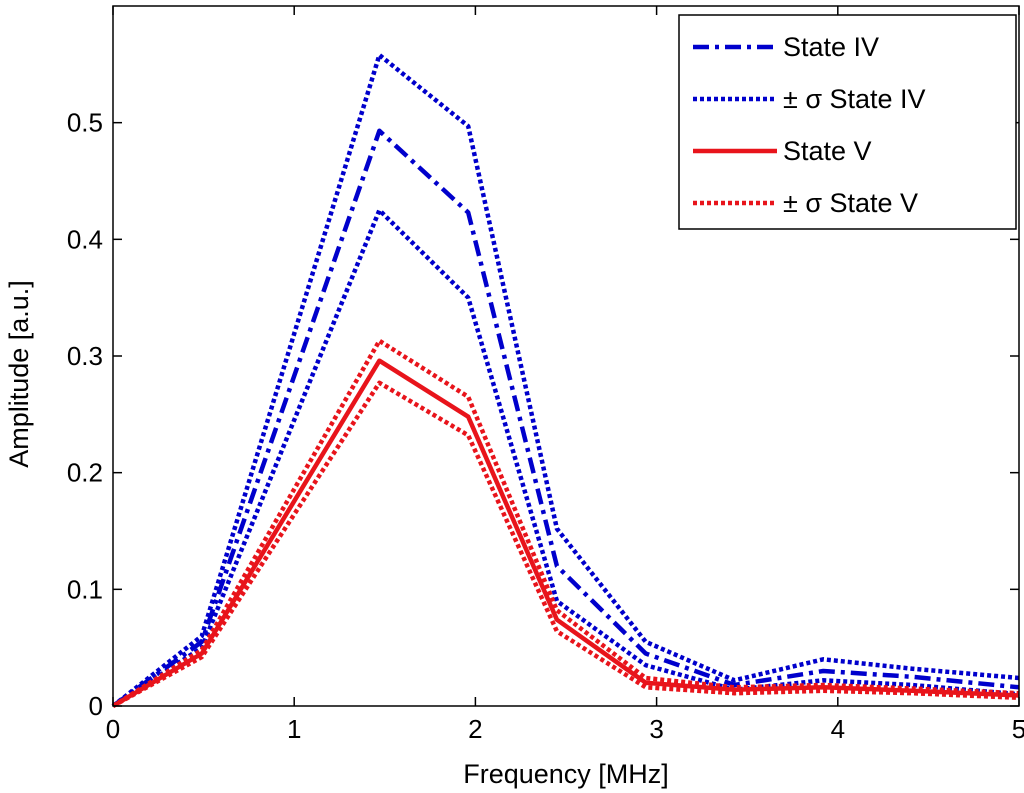 This screenshot has width=1024, height=793. What do you see at coordinates (85, 589) in the screenshot?
I see `y-tick-label: 0.1` at bounding box center [85, 589].